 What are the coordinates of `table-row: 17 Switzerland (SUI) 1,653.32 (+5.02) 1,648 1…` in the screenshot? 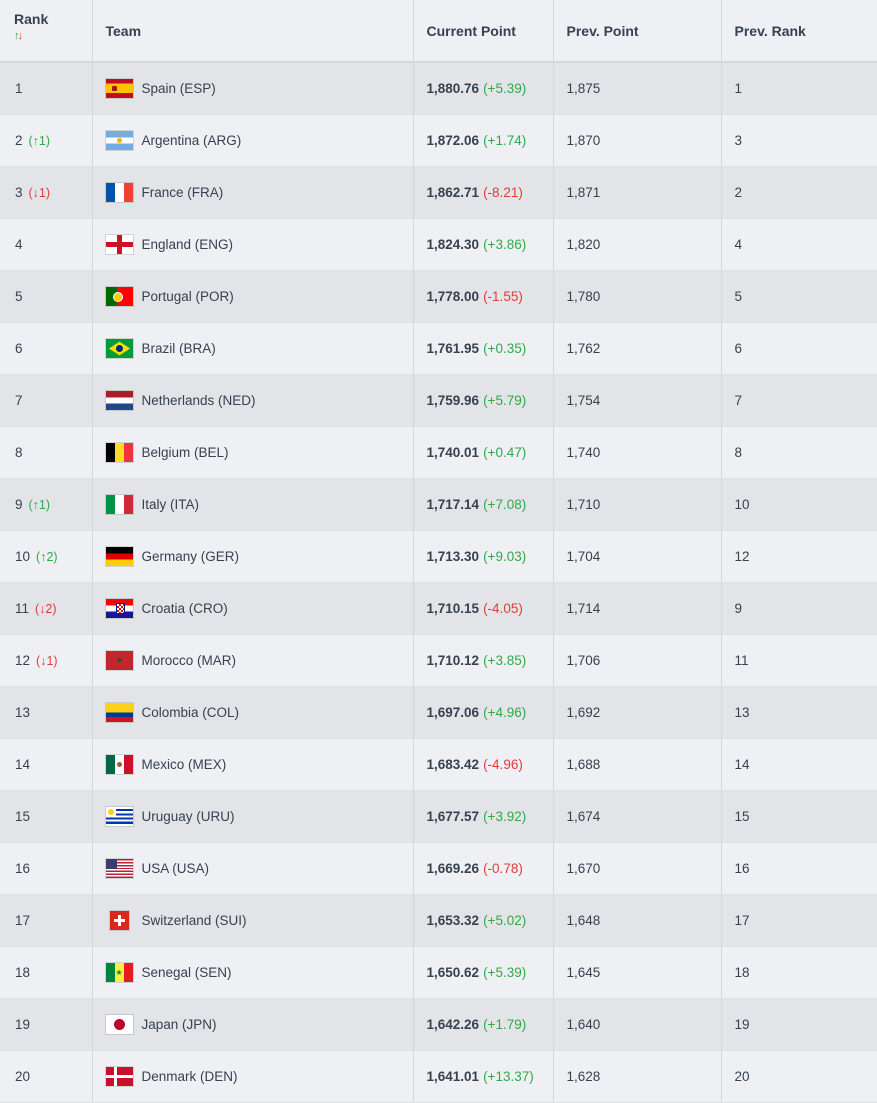 It's located at (438, 920).